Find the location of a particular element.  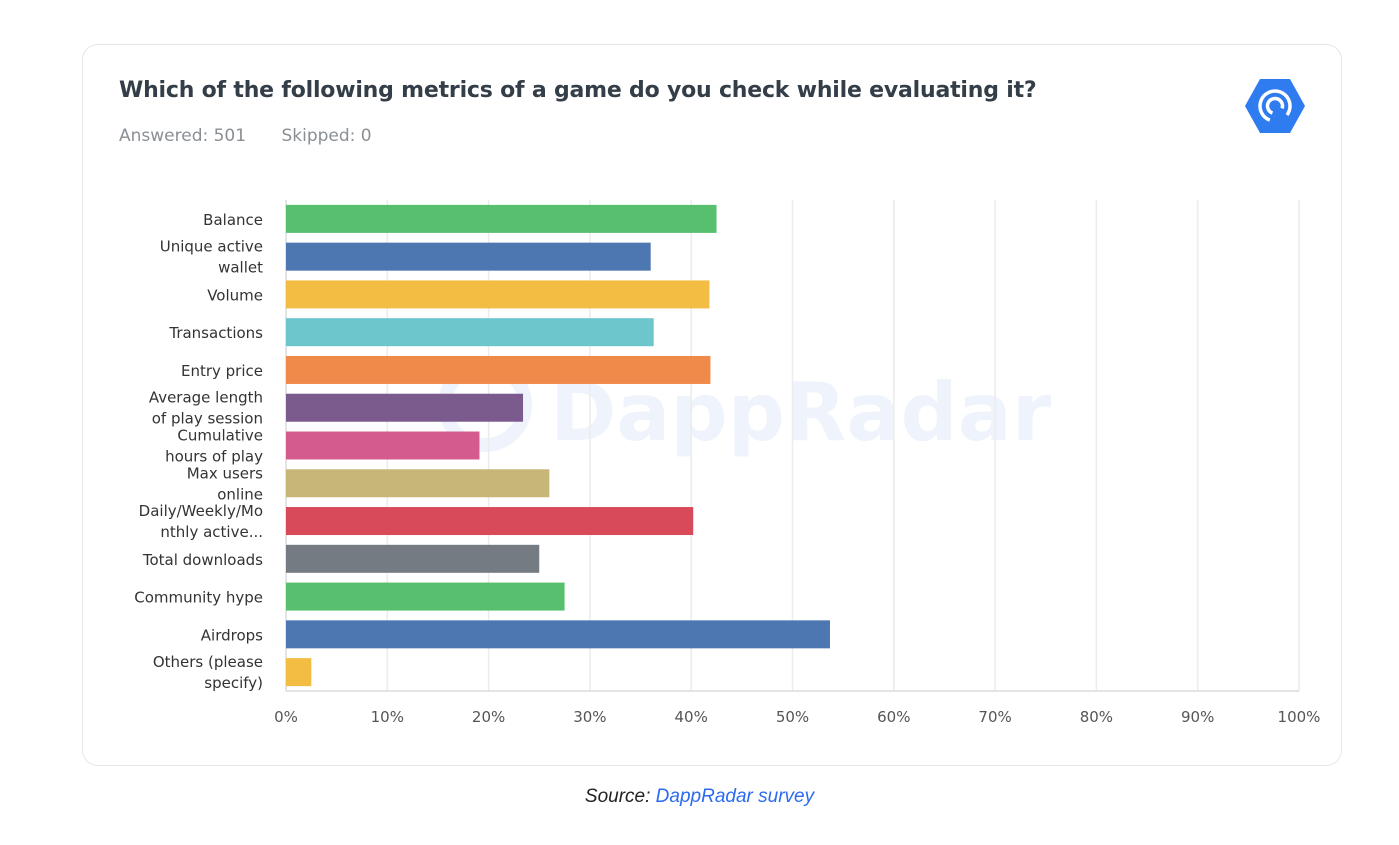

category-label: Max users online is located at coordinates (225, 483).